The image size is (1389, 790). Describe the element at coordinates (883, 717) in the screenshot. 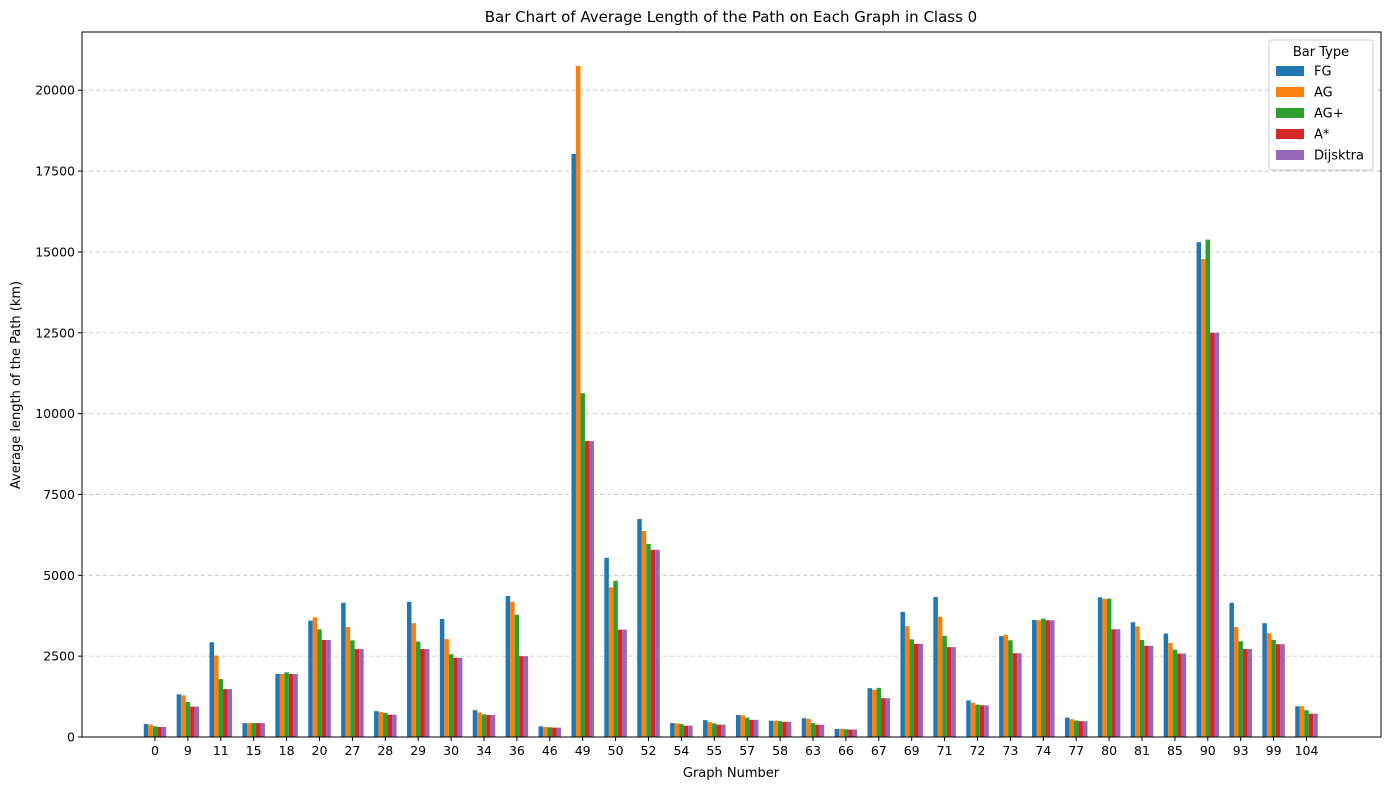

I see `bar-a--67` at that location.